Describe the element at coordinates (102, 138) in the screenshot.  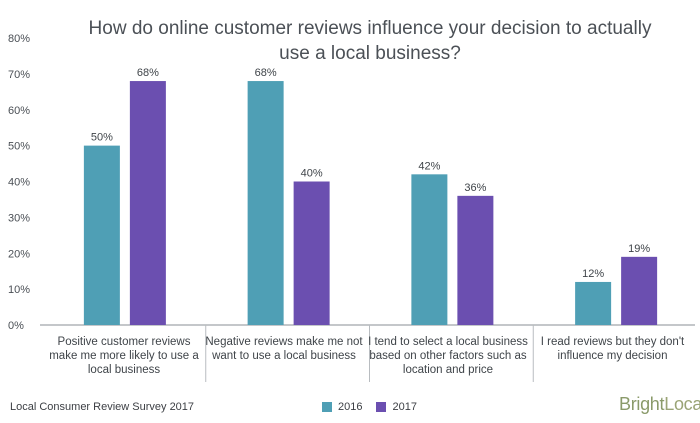
I see `data-label: 50%` at that location.